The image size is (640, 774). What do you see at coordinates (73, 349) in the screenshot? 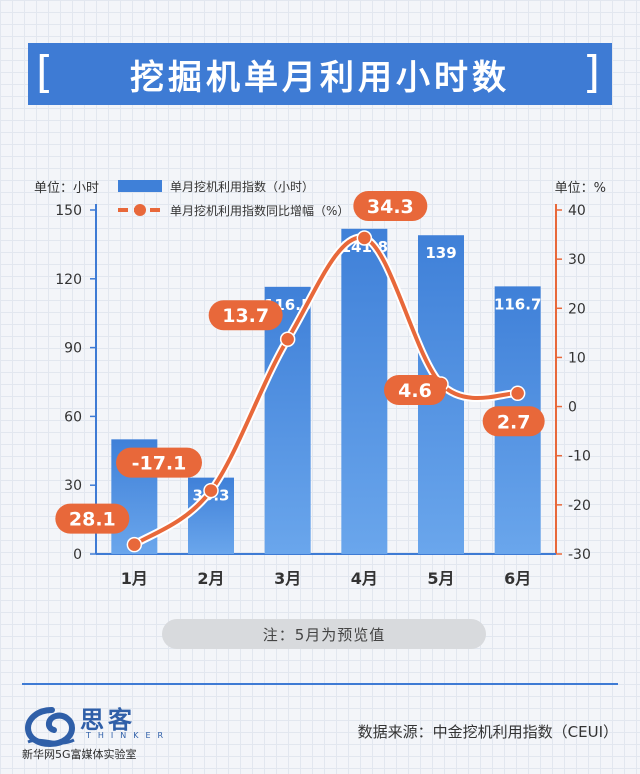
I see `left-tick-label: 90` at bounding box center [73, 349].